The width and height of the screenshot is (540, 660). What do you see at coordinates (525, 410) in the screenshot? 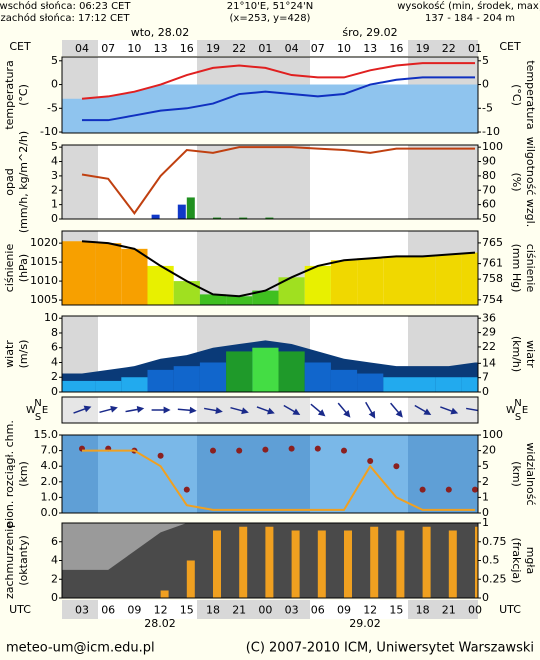
I see `compass-label: E` at bounding box center [525, 410].